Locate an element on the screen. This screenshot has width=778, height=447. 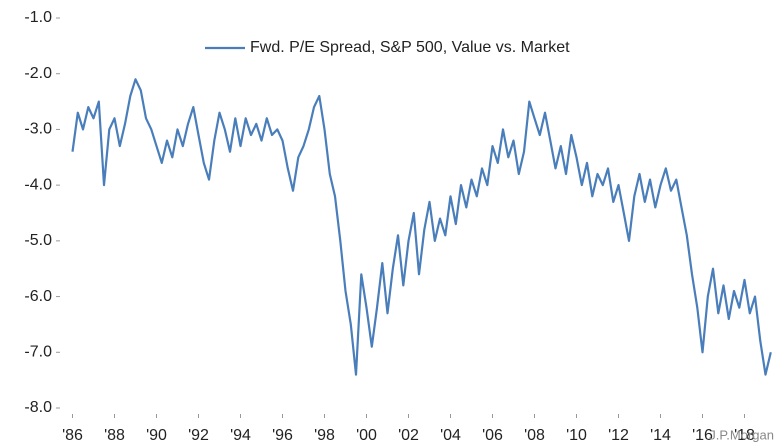
x-tick-label: '98 is located at coordinates (324, 435).